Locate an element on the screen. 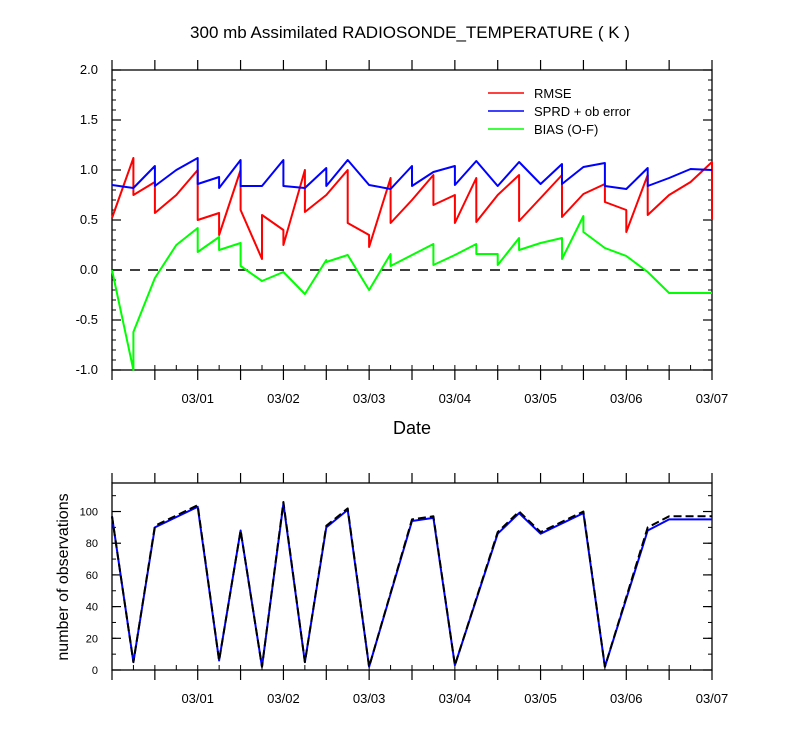  y-tick-label: 80 is located at coordinates (92, 544).